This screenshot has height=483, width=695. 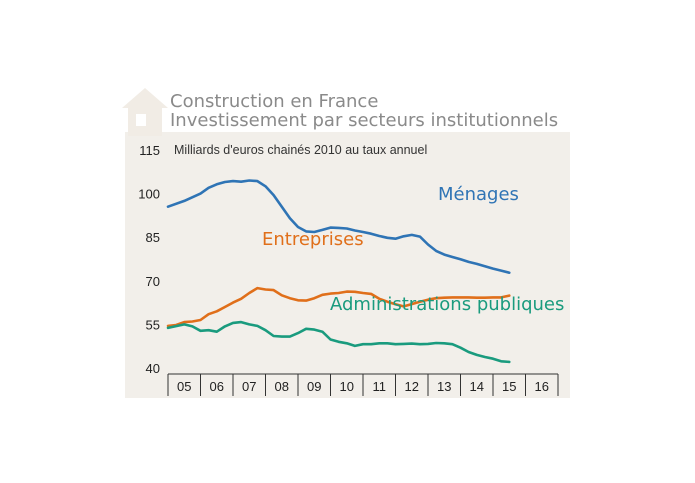 I want to click on y-tick-label: 55, so click(x=153, y=324).